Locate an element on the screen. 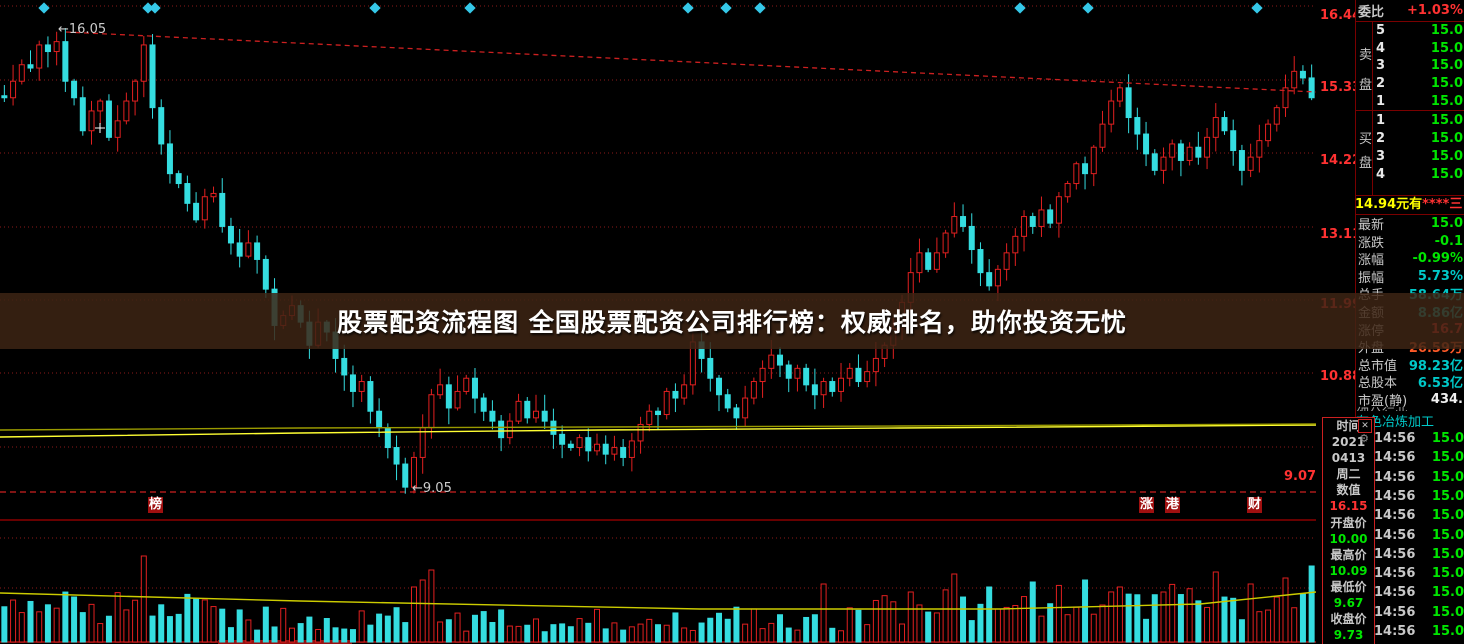 The width and height of the screenshot is (1464, 644). buy-row: 4 15.0 is located at coordinates (1409, 174).